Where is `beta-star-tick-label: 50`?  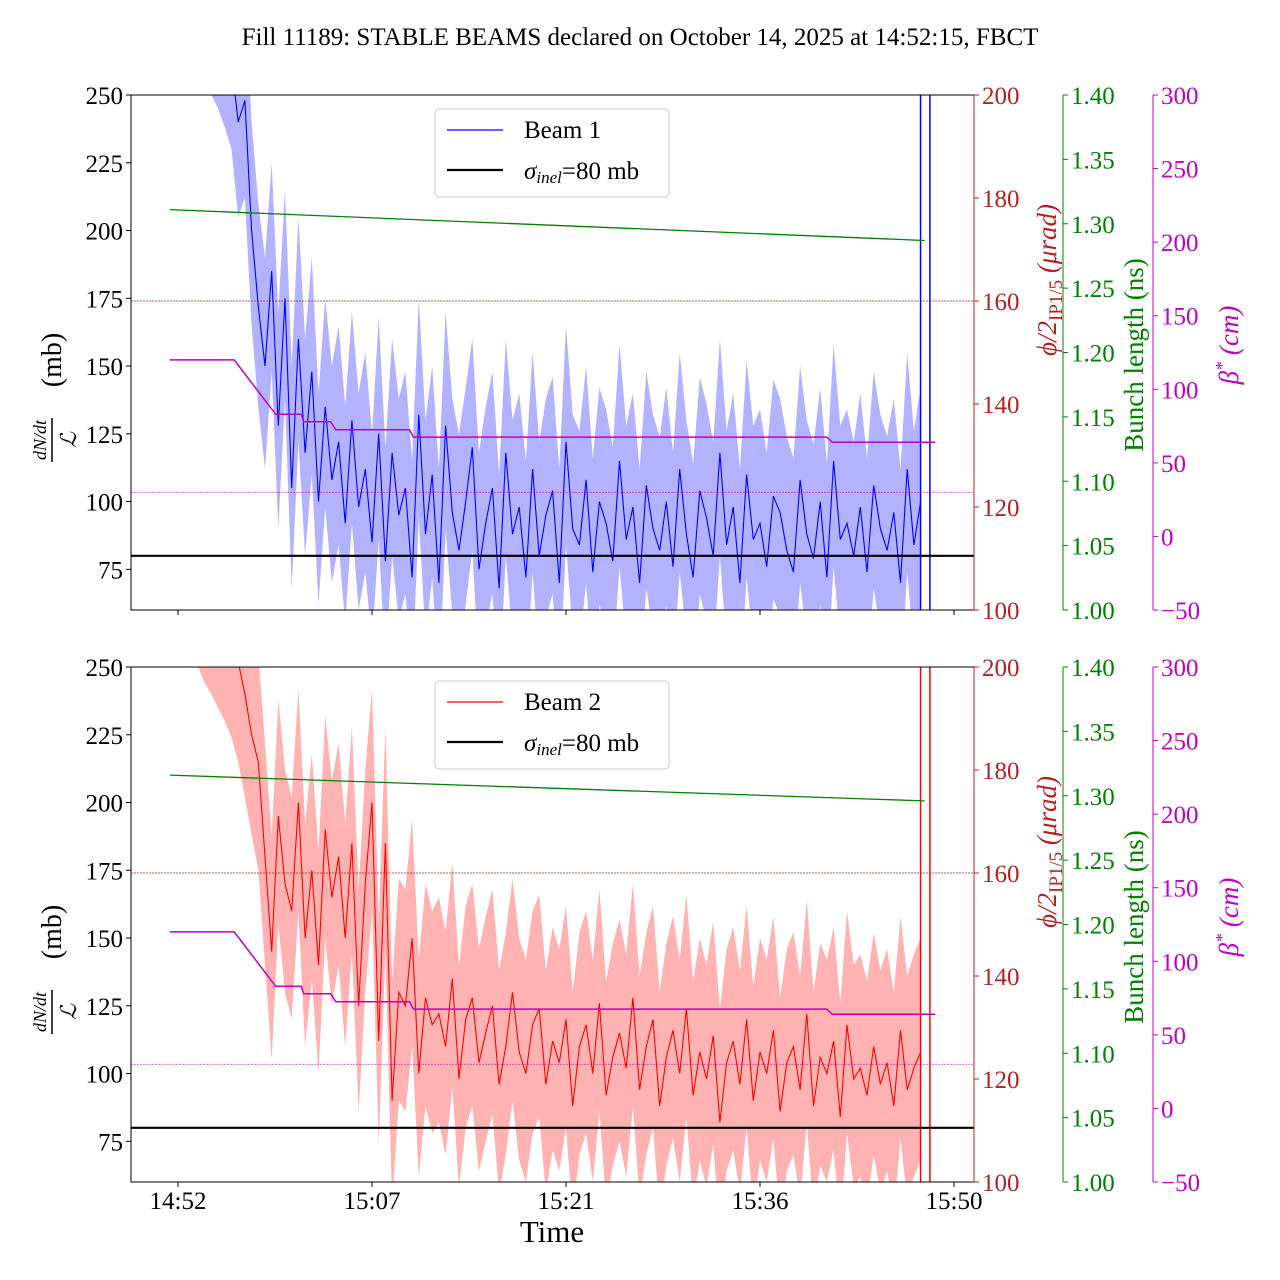 beta-star-tick-label: 50 is located at coordinates (1173, 1036).